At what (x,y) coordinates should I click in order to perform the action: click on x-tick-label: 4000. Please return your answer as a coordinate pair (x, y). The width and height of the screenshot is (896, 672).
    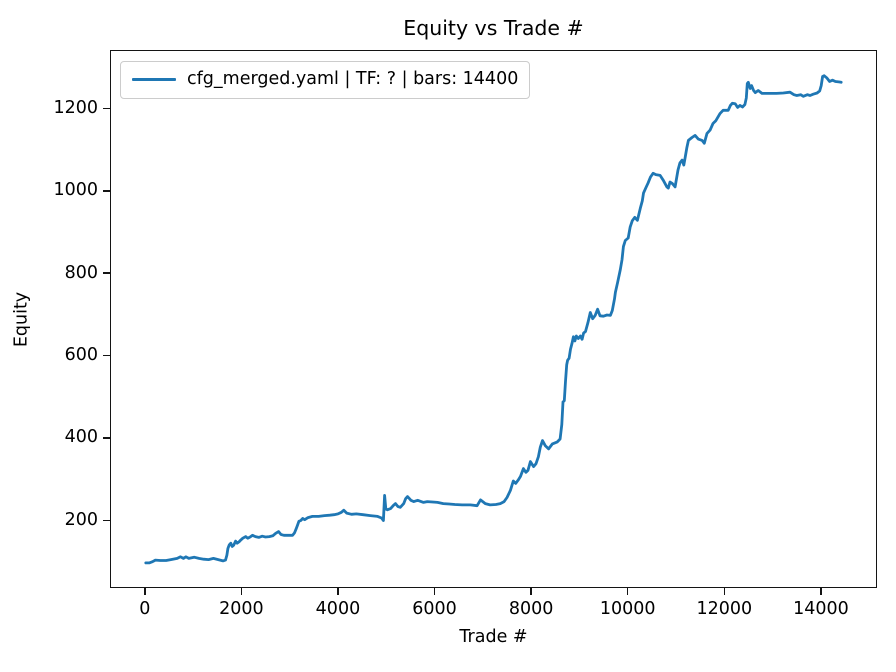
    Looking at the image, I should click on (338, 609).